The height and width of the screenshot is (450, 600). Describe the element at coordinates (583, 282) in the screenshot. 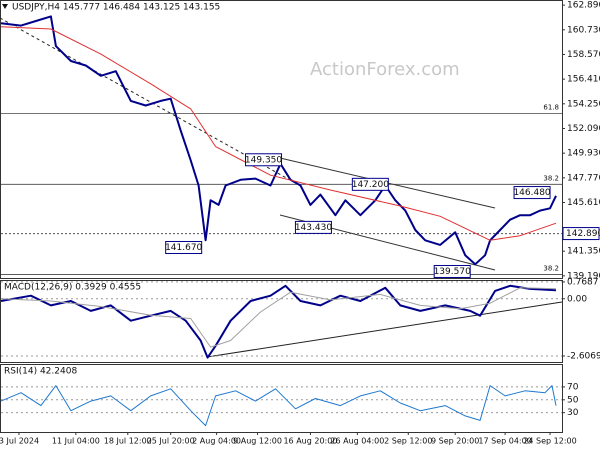

I see `y-tick-label: 0.7687` at that location.